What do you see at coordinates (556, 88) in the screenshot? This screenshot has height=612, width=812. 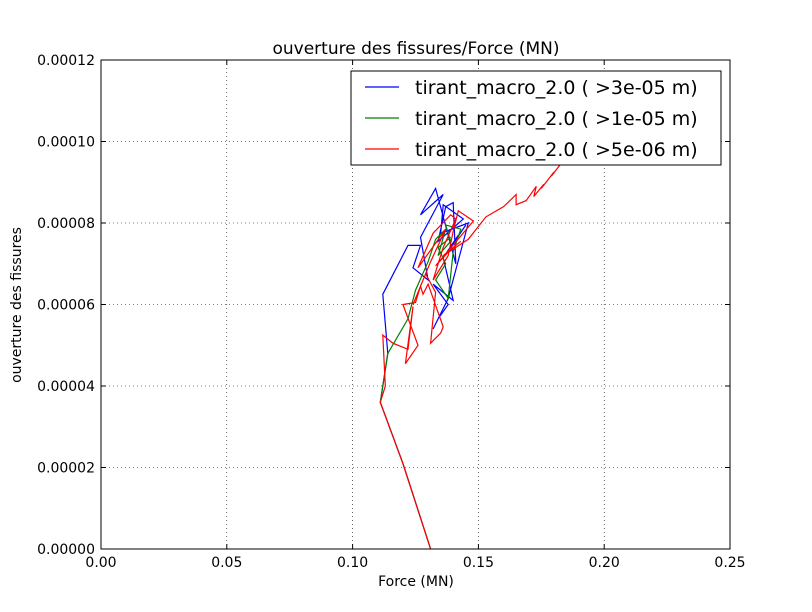 I see `legend-label-1: tirant_macro_2.0 ( >3e-05 m)` at bounding box center [556, 88].